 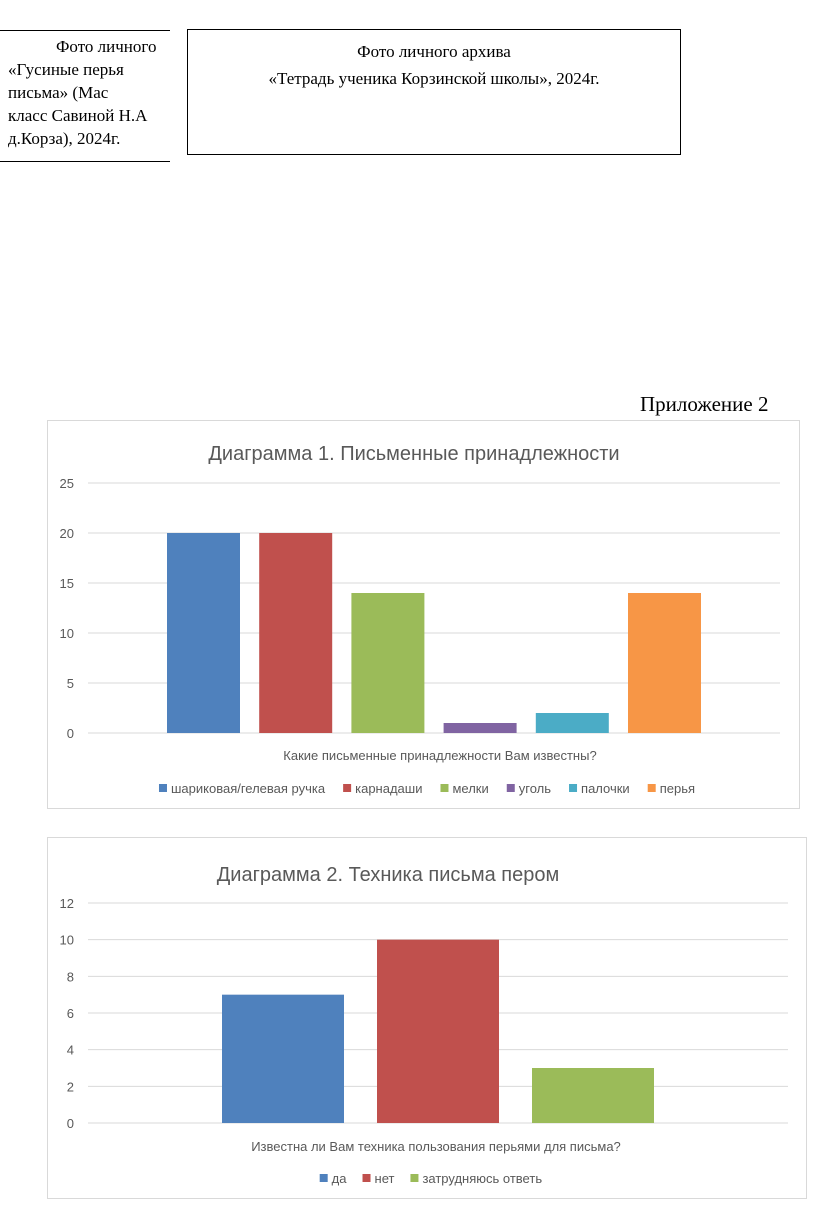 I want to click on y-tick-label: 25, so click(x=67, y=483).